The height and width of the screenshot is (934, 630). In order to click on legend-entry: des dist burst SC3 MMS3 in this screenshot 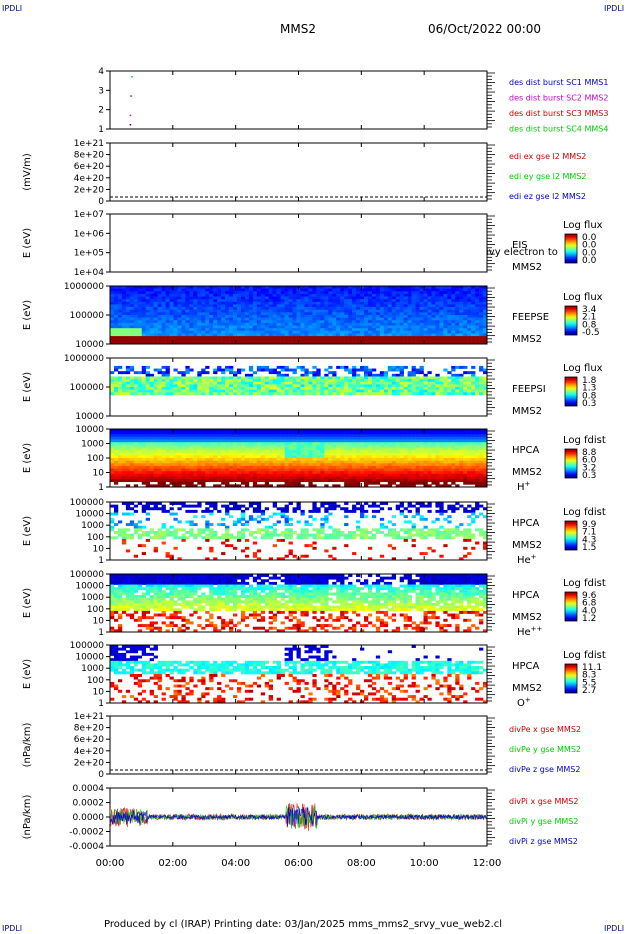, I will do `click(558, 113)`.